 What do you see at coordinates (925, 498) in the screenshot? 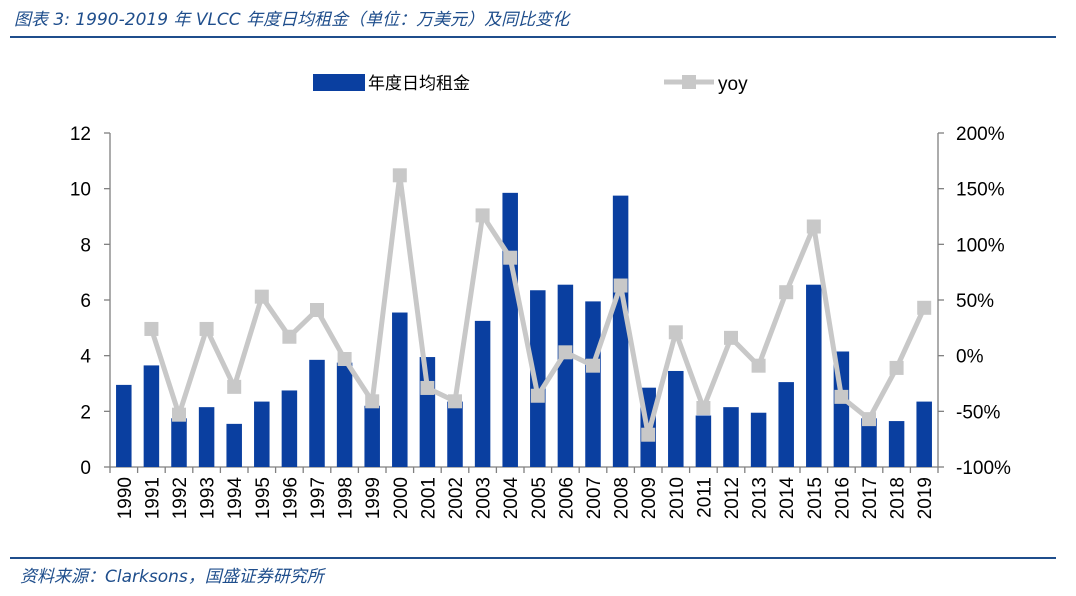
I see `x-tick-label: 2019` at bounding box center [925, 498].